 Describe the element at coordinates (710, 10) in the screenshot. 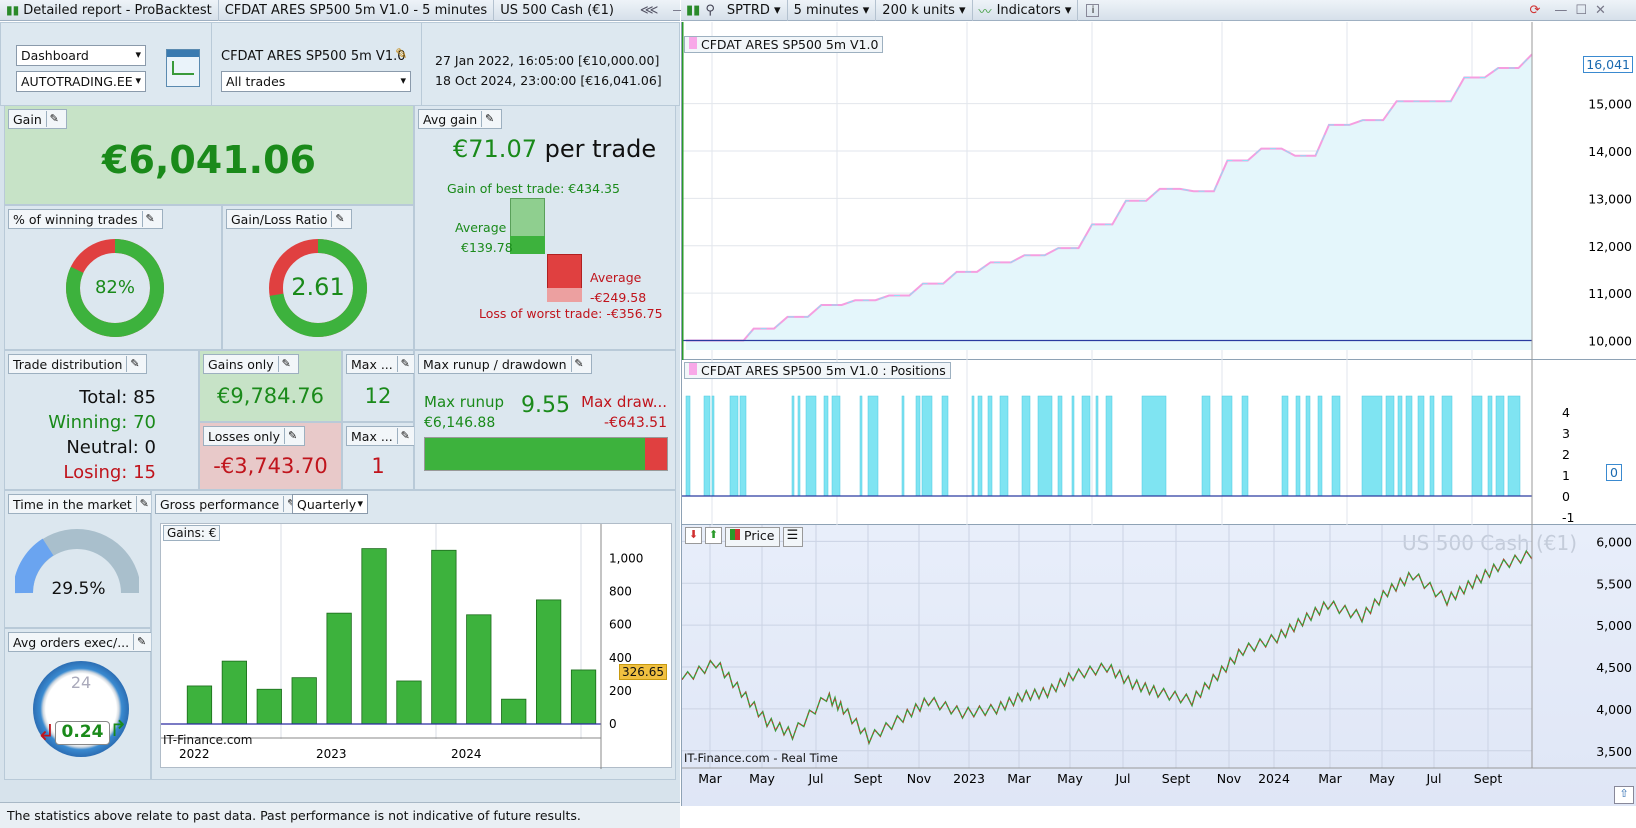

I see `link-icon: ⚲` at that location.